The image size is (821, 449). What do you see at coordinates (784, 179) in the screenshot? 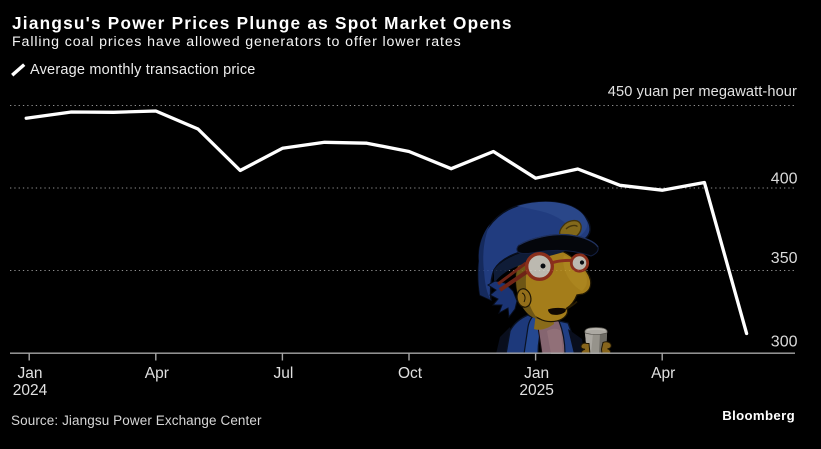
I see `svg-text: 400` at bounding box center [784, 179].